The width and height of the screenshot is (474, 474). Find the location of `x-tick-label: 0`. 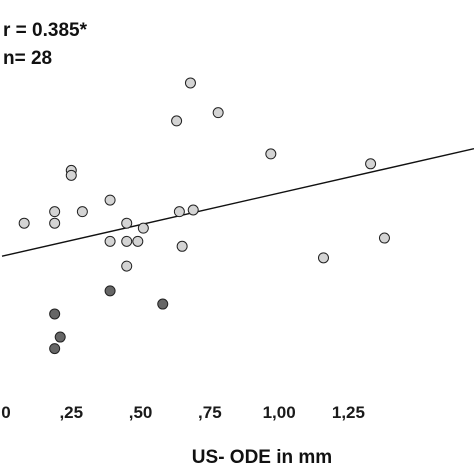

x-tick-label: 0 is located at coordinates (5, 412).